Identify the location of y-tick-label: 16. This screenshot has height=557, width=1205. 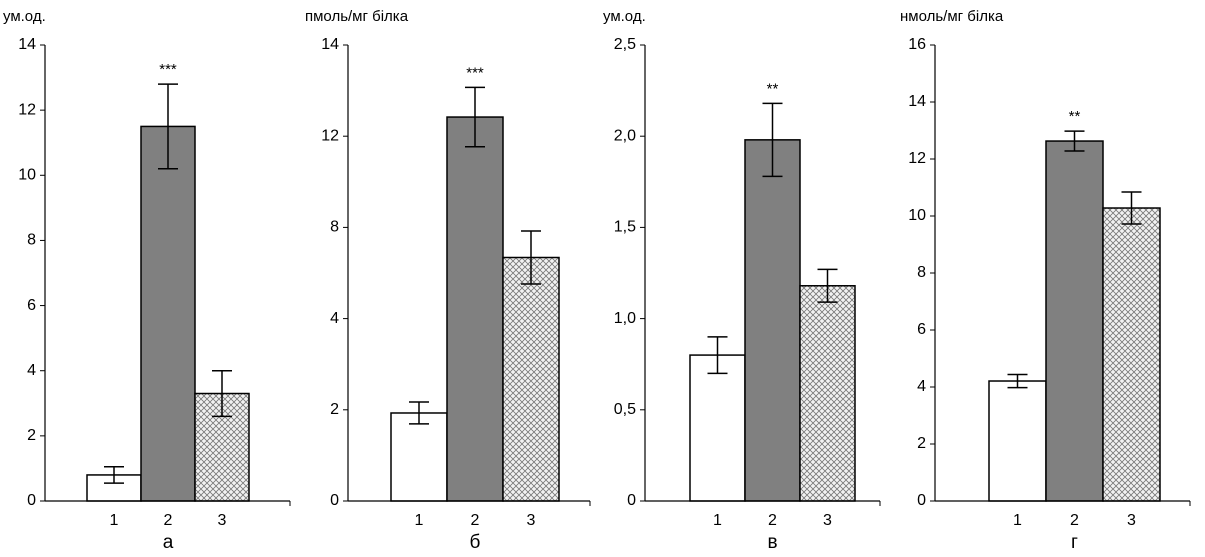
(917, 44).